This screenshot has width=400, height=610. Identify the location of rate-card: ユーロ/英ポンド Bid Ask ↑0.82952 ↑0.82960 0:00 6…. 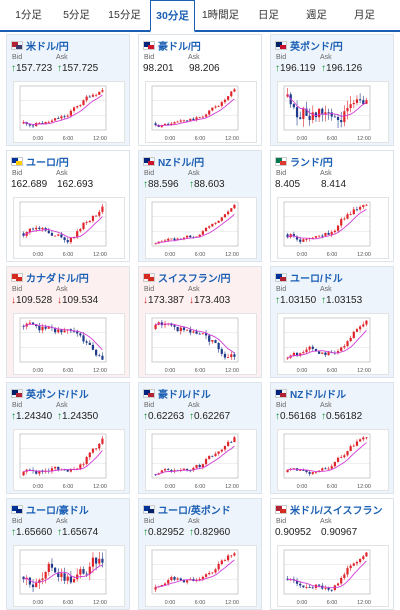
(200, 554).